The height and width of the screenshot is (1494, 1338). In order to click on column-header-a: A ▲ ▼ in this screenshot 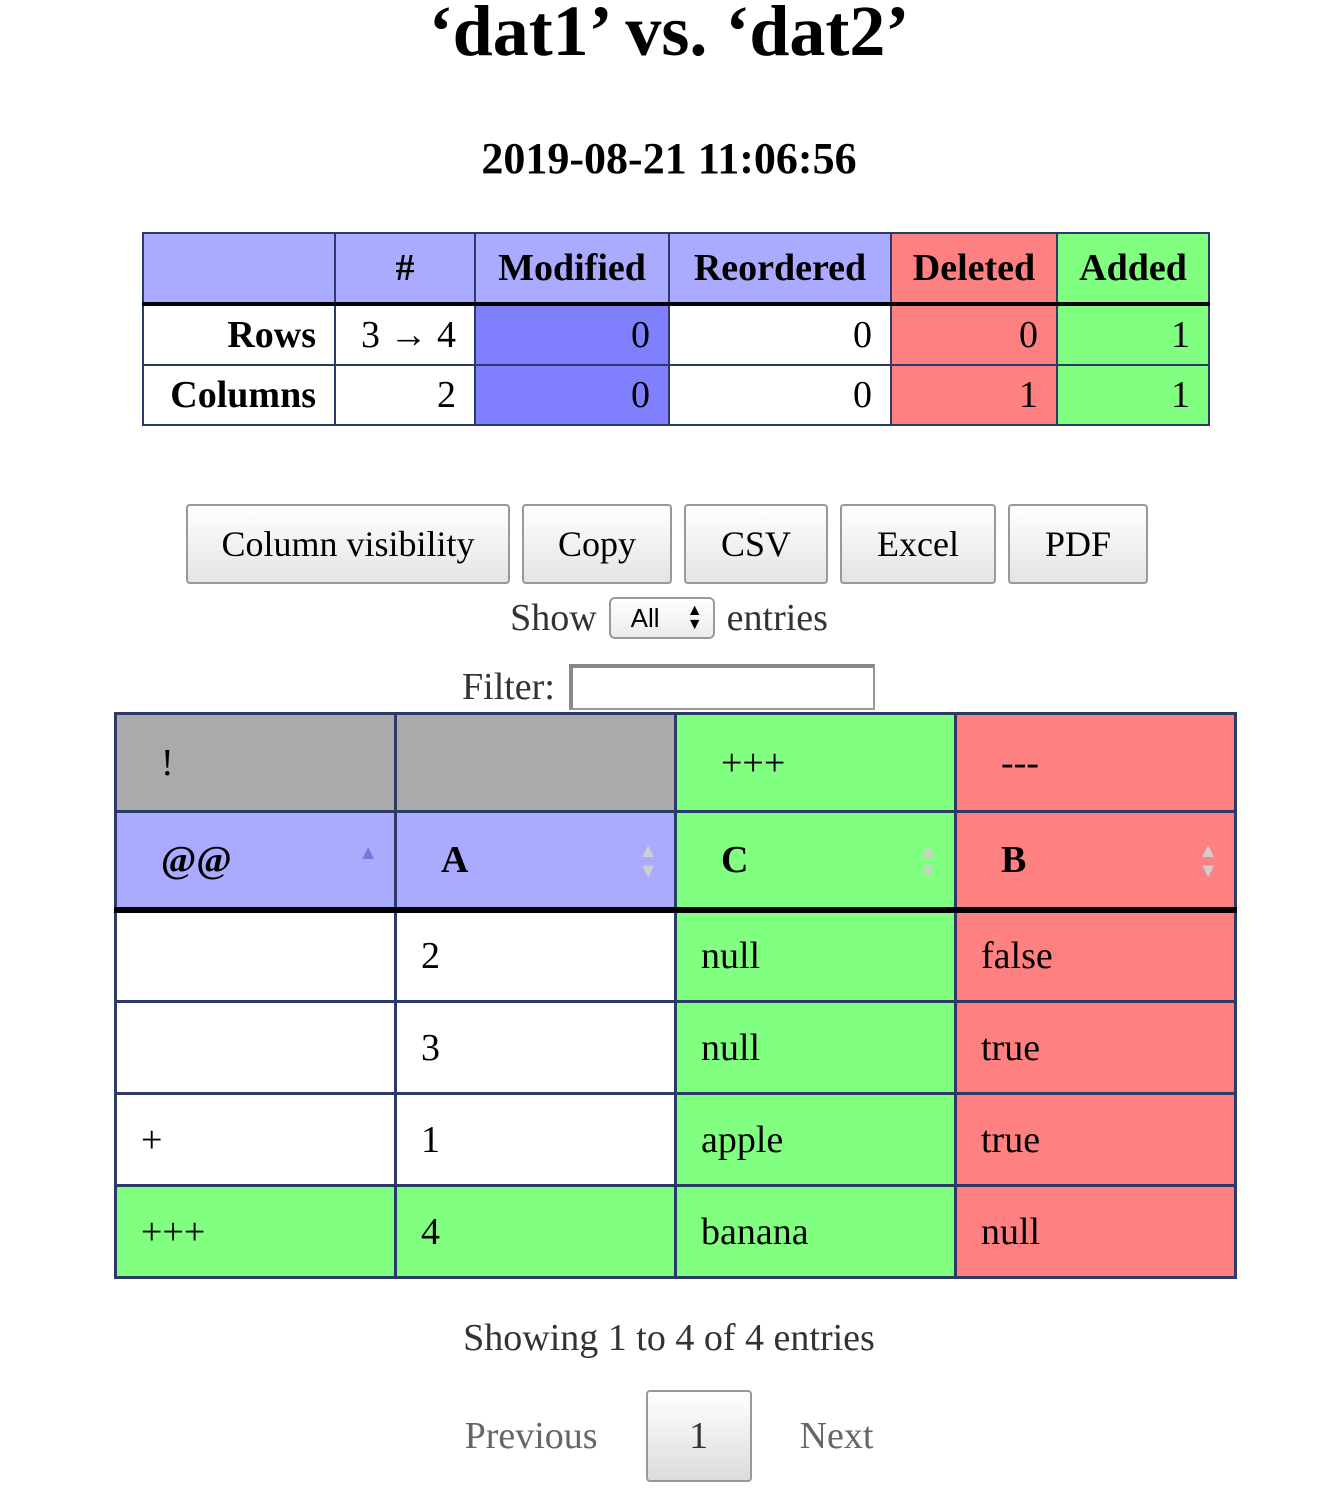, I will do `click(535, 861)`.